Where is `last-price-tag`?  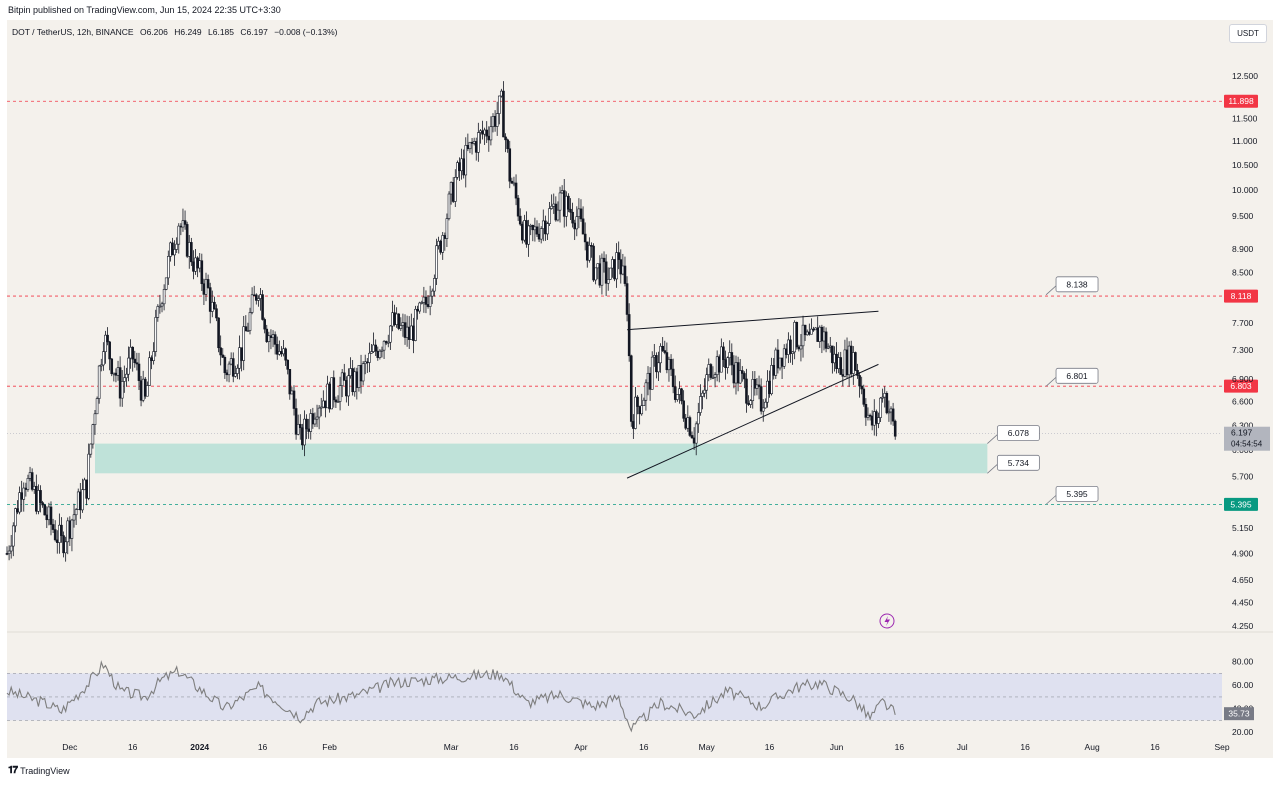
last-price-tag is located at coordinates (1247, 438).